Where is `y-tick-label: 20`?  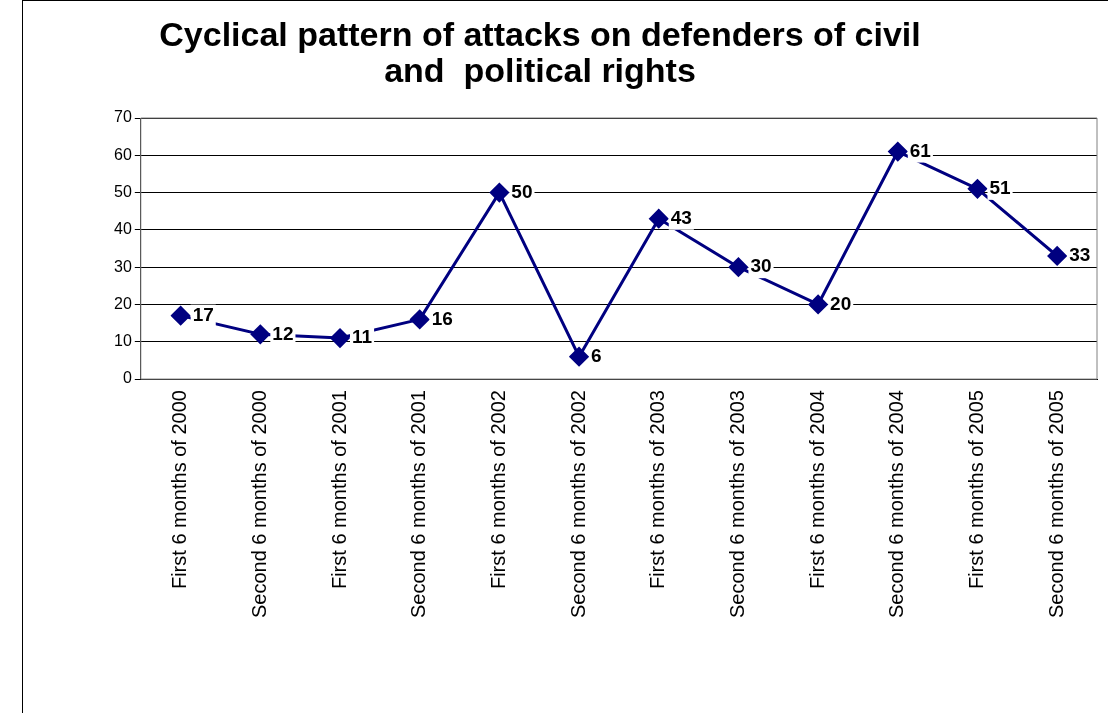 y-tick-label: 20 is located at coordinates (123, 303).